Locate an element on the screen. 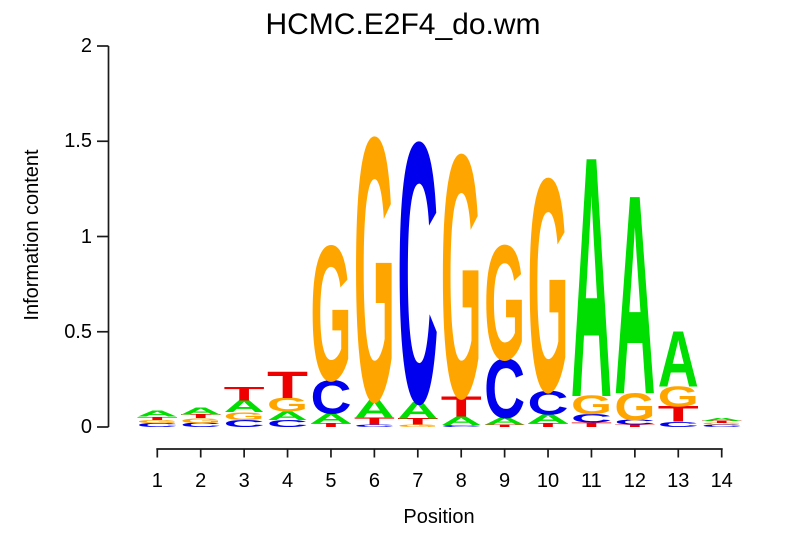 This screenshot has width=806, height=559. x-tick-label: 12 is located at coordinates (634, 481).